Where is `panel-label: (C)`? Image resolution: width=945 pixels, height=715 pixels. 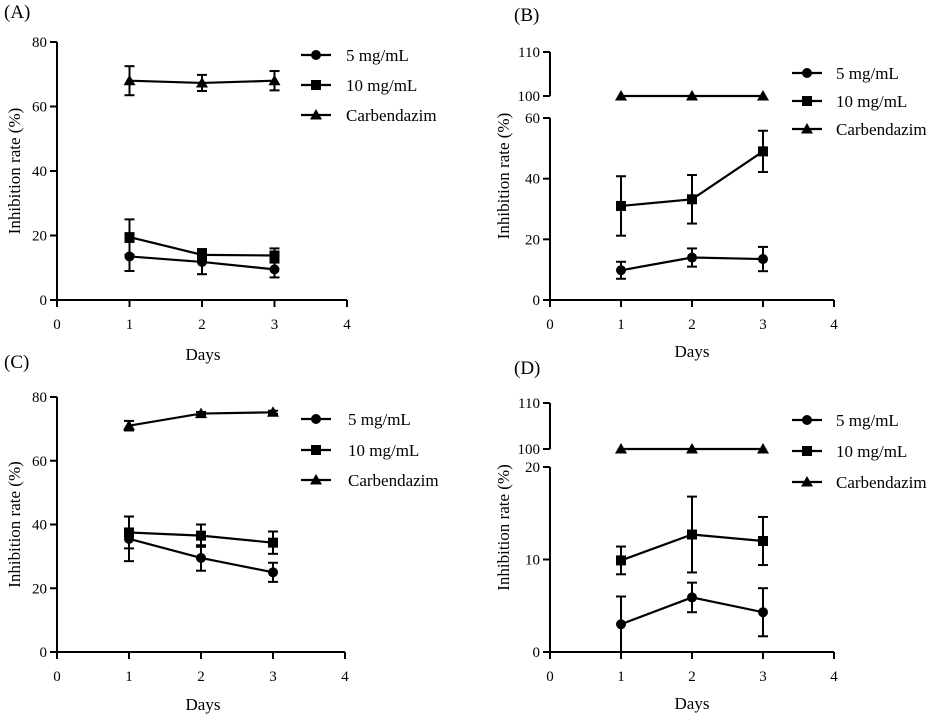 panel-label: (C) is located at coordinates (16, 362).